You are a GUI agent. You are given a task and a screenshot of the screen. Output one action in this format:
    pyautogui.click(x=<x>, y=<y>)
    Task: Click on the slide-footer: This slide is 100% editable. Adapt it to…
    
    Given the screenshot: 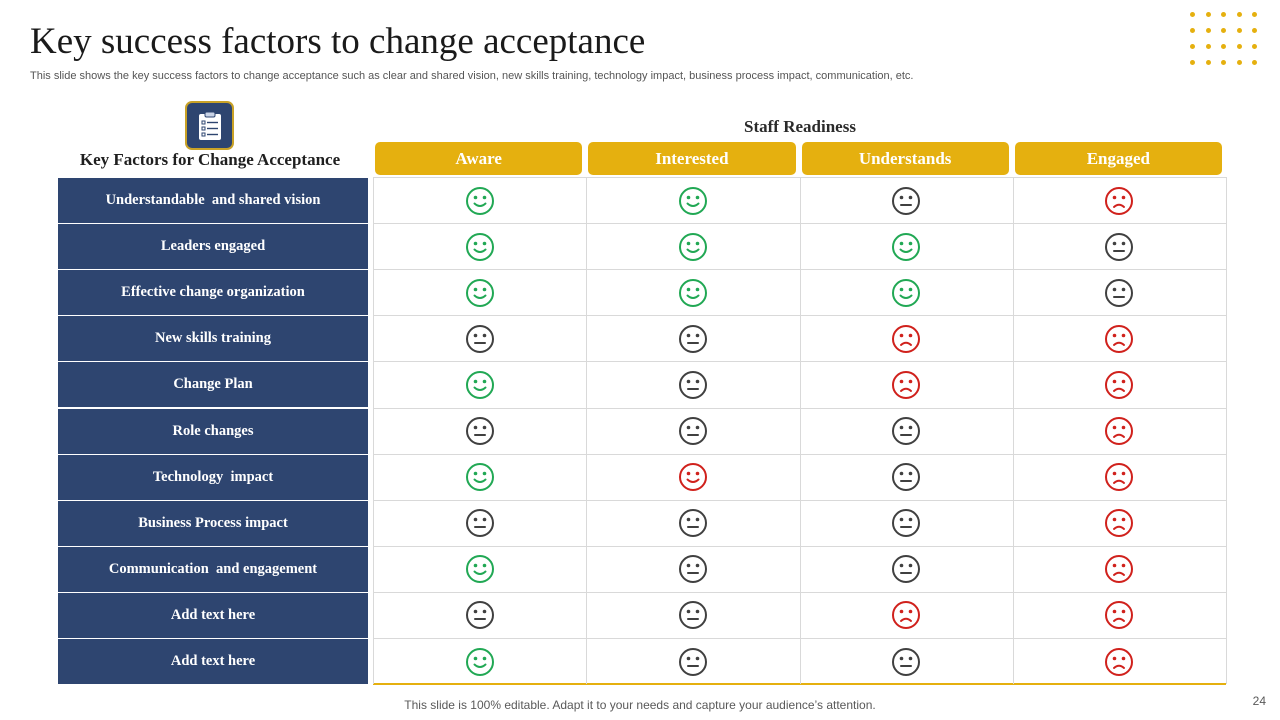 What is the action you would take?
    pyautogui.click(x=640, y=705)
    